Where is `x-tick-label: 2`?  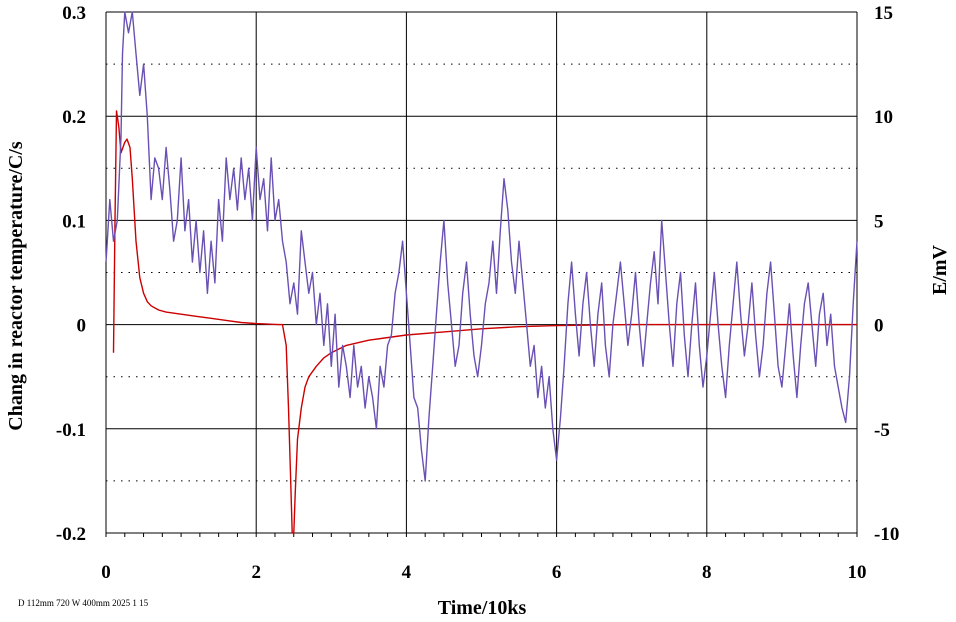 x-tick-label: 2 is located at coordinates (256, 572).